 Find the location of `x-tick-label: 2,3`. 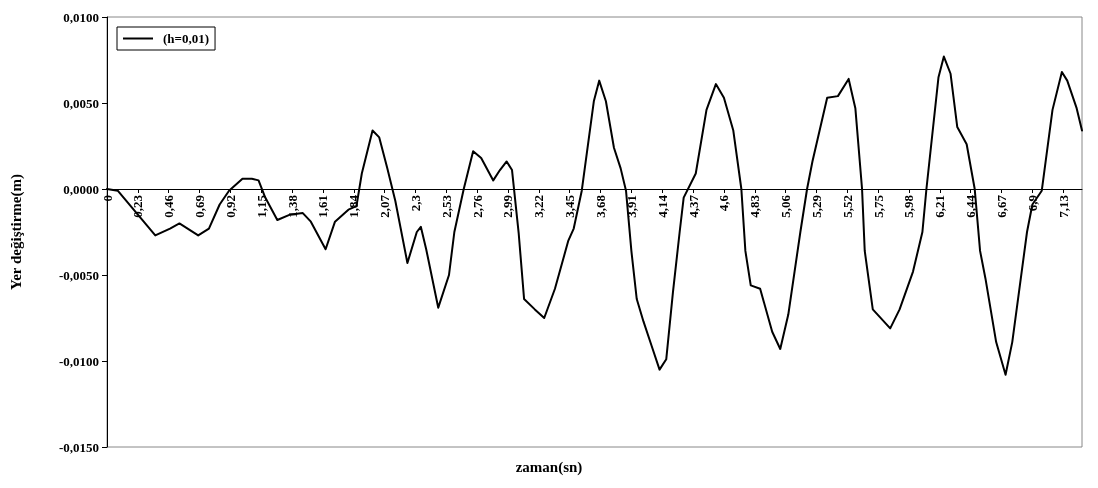

x-tick-label: 2,3 is located at coordinates (415, 203).